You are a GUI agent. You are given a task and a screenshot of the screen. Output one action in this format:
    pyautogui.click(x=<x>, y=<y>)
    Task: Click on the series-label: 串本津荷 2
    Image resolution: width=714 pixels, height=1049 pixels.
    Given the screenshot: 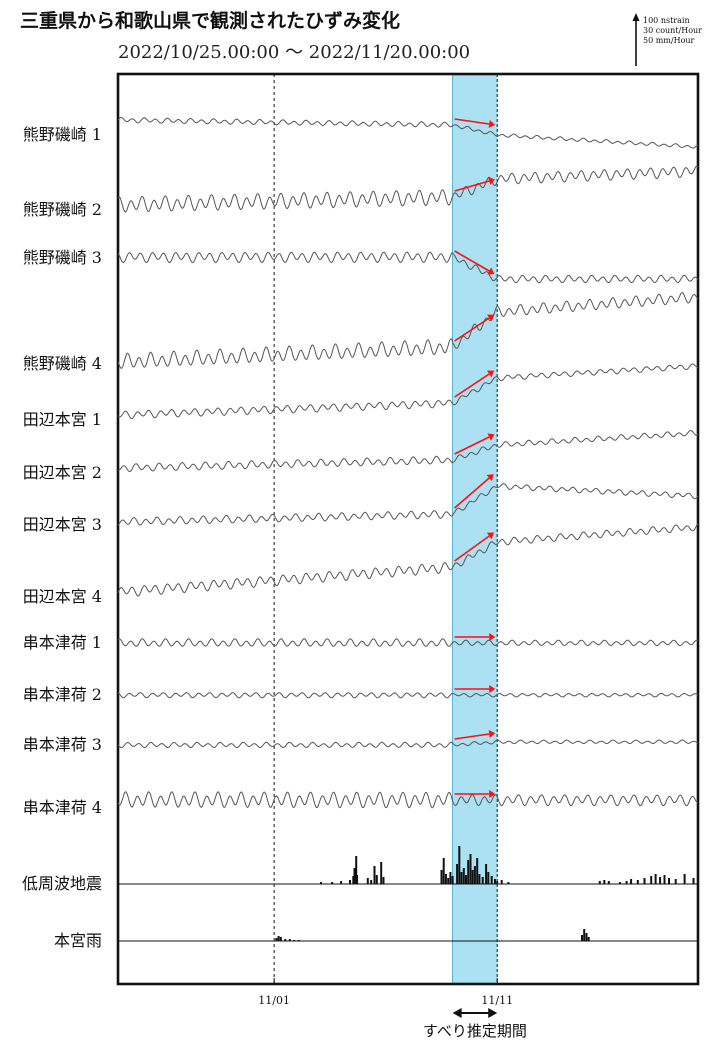 What is the action you would take?
    pyautogui.click(x=62, y=694)
    